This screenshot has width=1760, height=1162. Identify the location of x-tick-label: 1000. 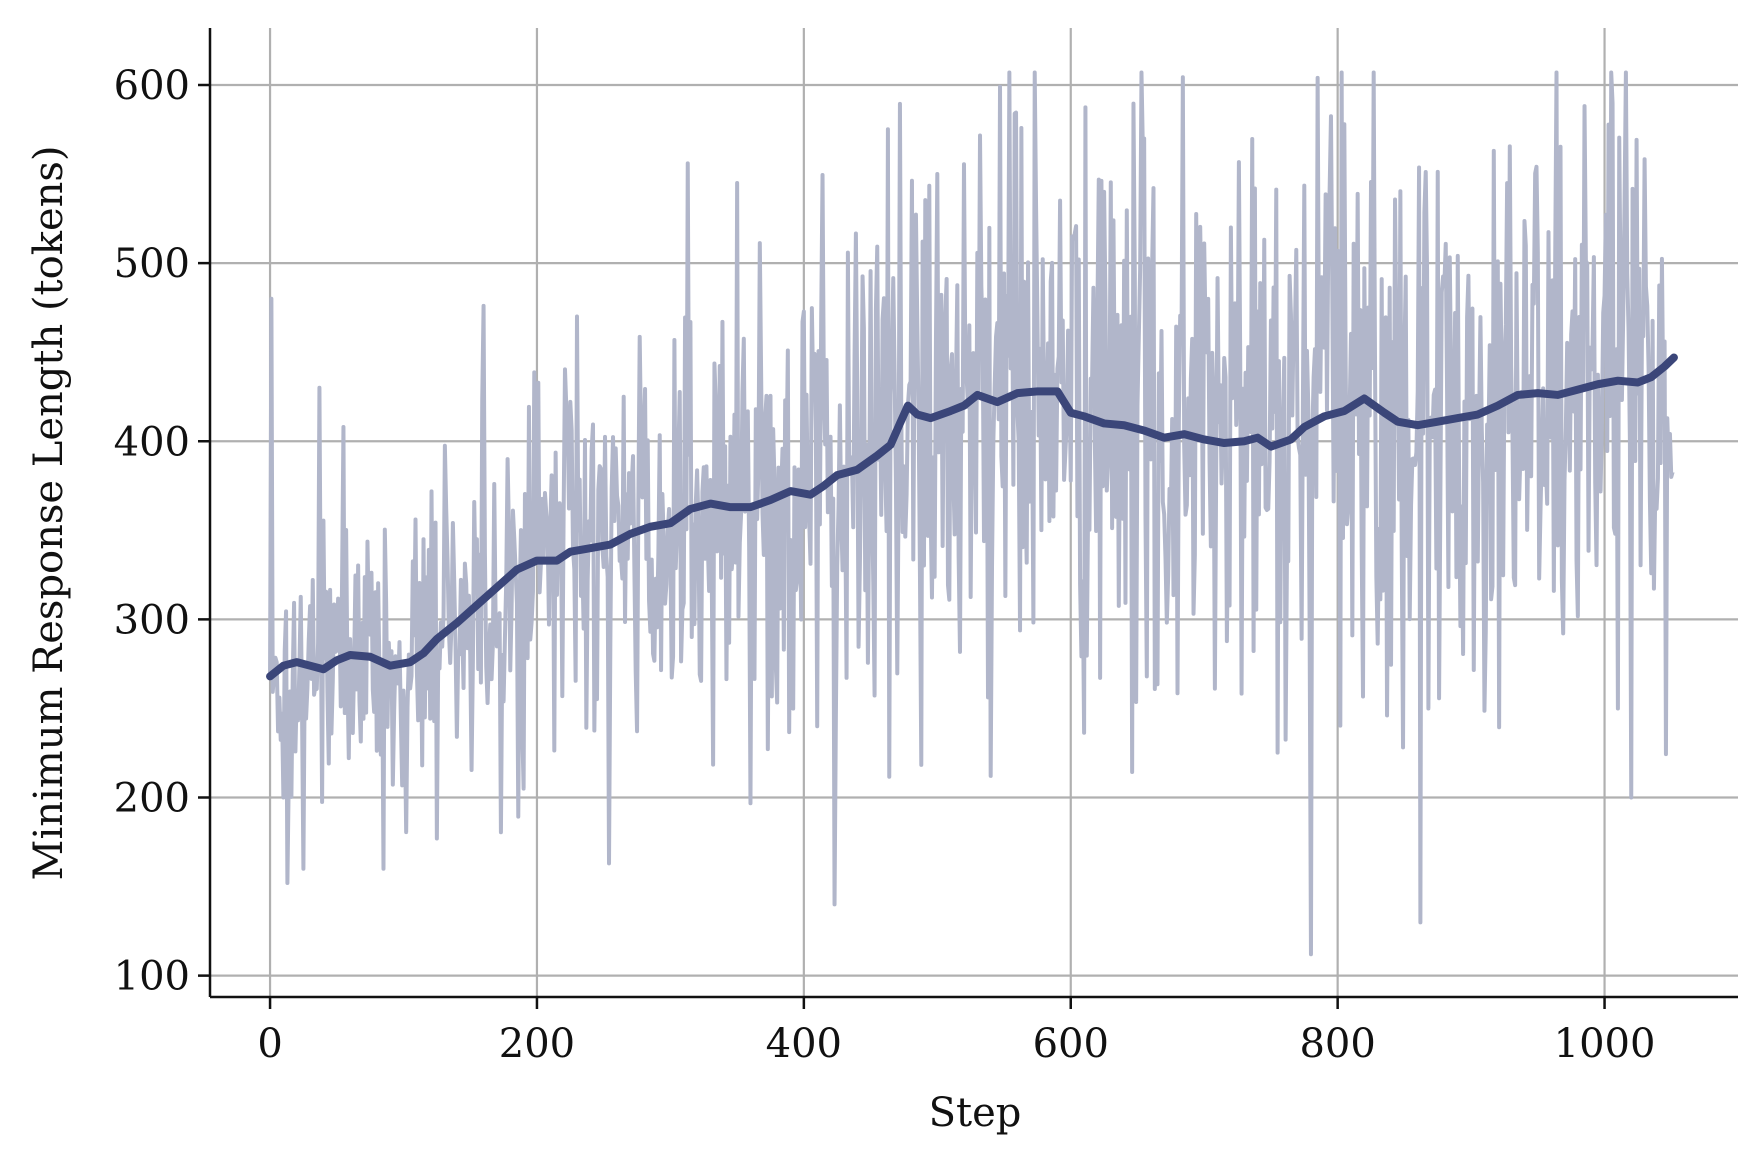
(1605, 1044).